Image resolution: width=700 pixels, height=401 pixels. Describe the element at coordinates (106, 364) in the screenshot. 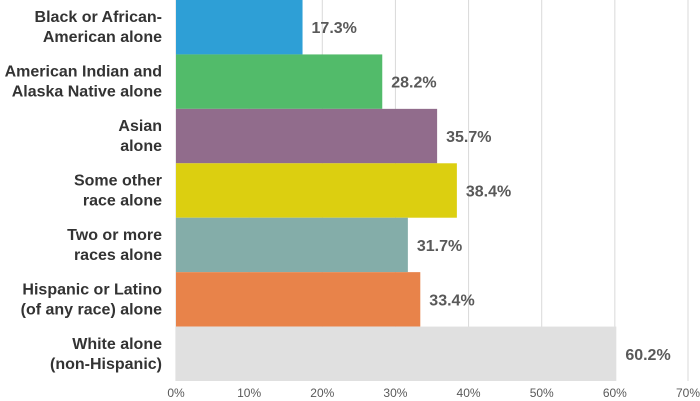

I see `category-label-line: (non-Hispanic)` at that location.